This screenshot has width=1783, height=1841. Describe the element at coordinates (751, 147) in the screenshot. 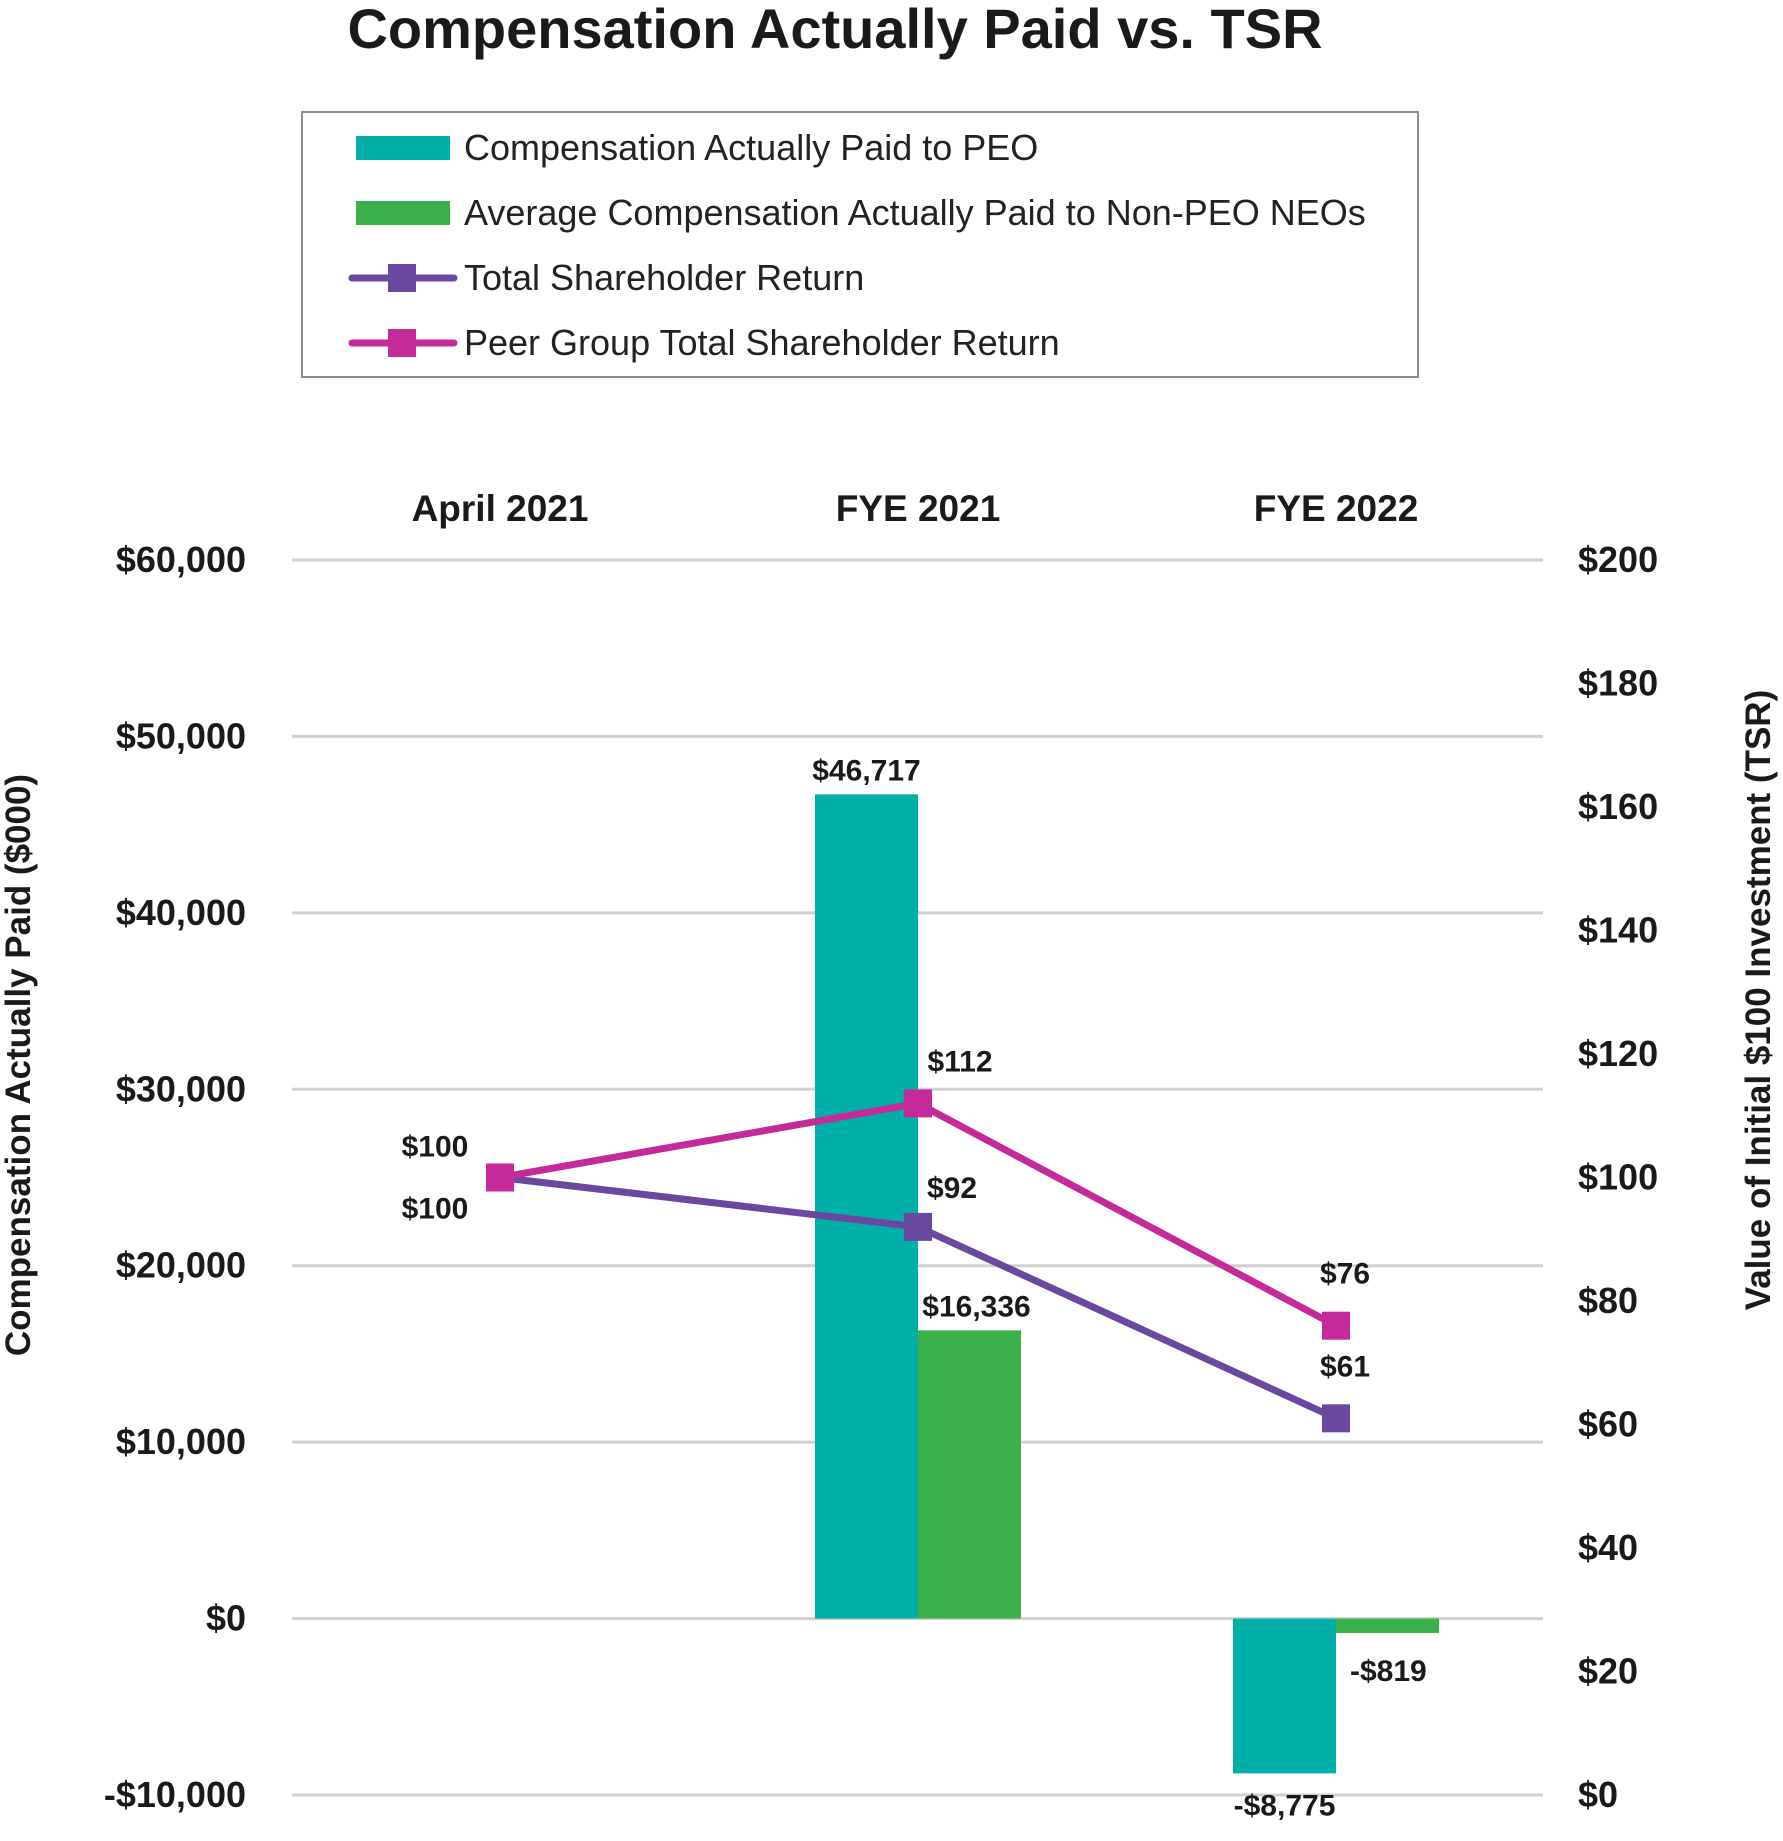

I see `legend-label: Compensation Actually Paid to PEO` at that location.